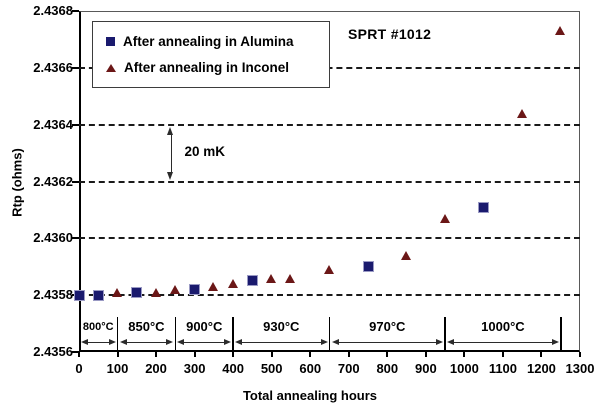  What do you see at coordinates (281, 326) in the screenshot?
I see `temperature-region-label: 930°C` at bounding box center [281, 326].